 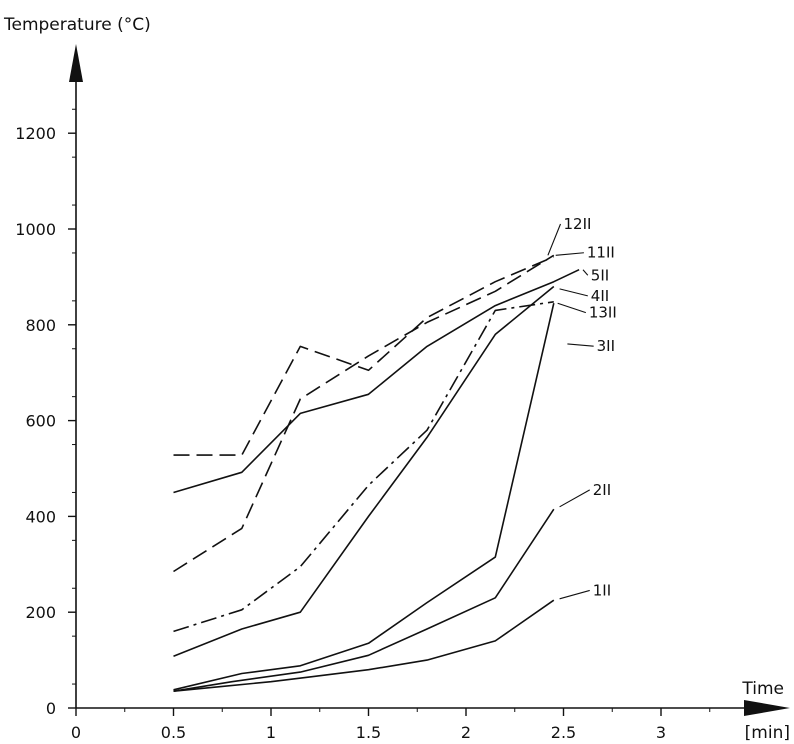 What do you see at coordinates (368, 732) in the screenshot?
I see `x-tick-label: 1.5` at bounding box center [368, 732].